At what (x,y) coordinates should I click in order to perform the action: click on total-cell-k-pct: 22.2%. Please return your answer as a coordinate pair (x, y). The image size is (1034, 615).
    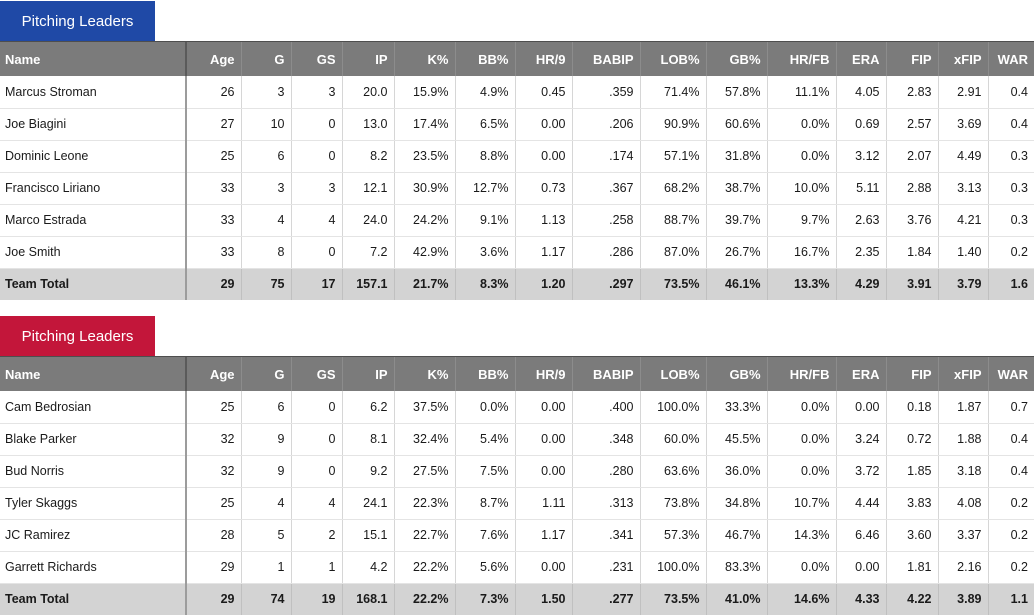
    Looking at the image, I should click on (424, 599).